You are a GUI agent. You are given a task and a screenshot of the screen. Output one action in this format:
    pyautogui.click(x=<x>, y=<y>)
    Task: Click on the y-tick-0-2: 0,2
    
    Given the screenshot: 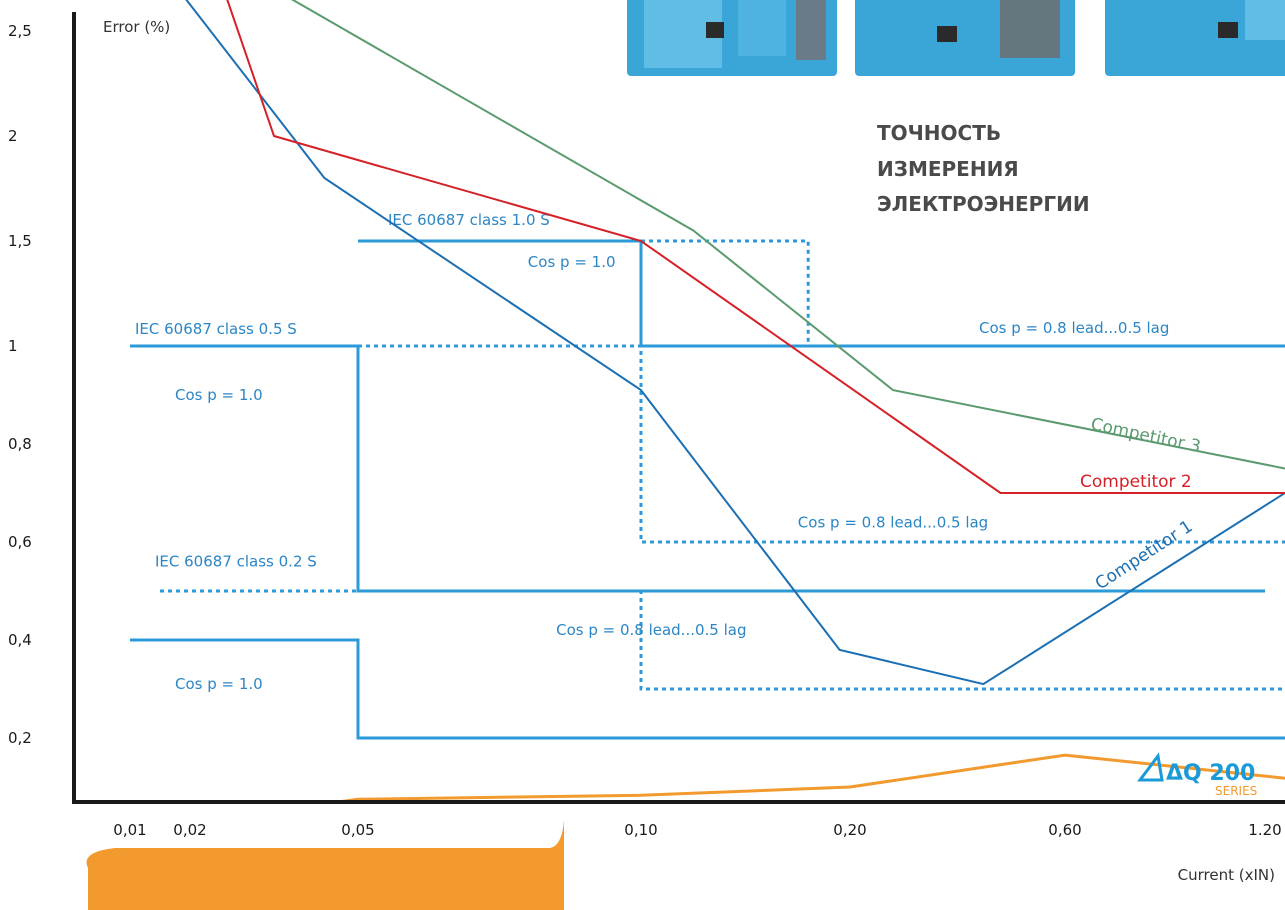 What is the action you would take?
    pyautogui.click(x=20, y=738)
    